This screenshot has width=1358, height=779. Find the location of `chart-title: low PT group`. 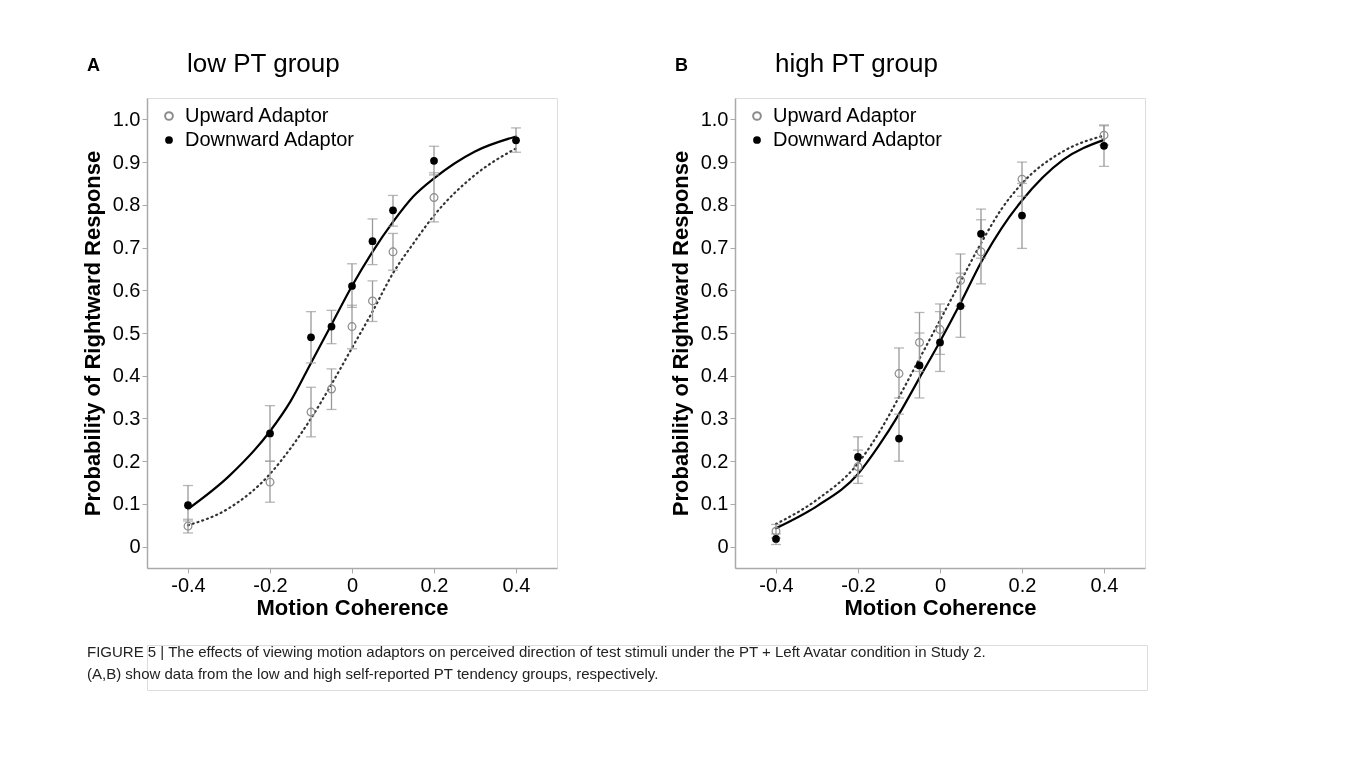

chart-title: low PT group is located at coordinates (263, 63).